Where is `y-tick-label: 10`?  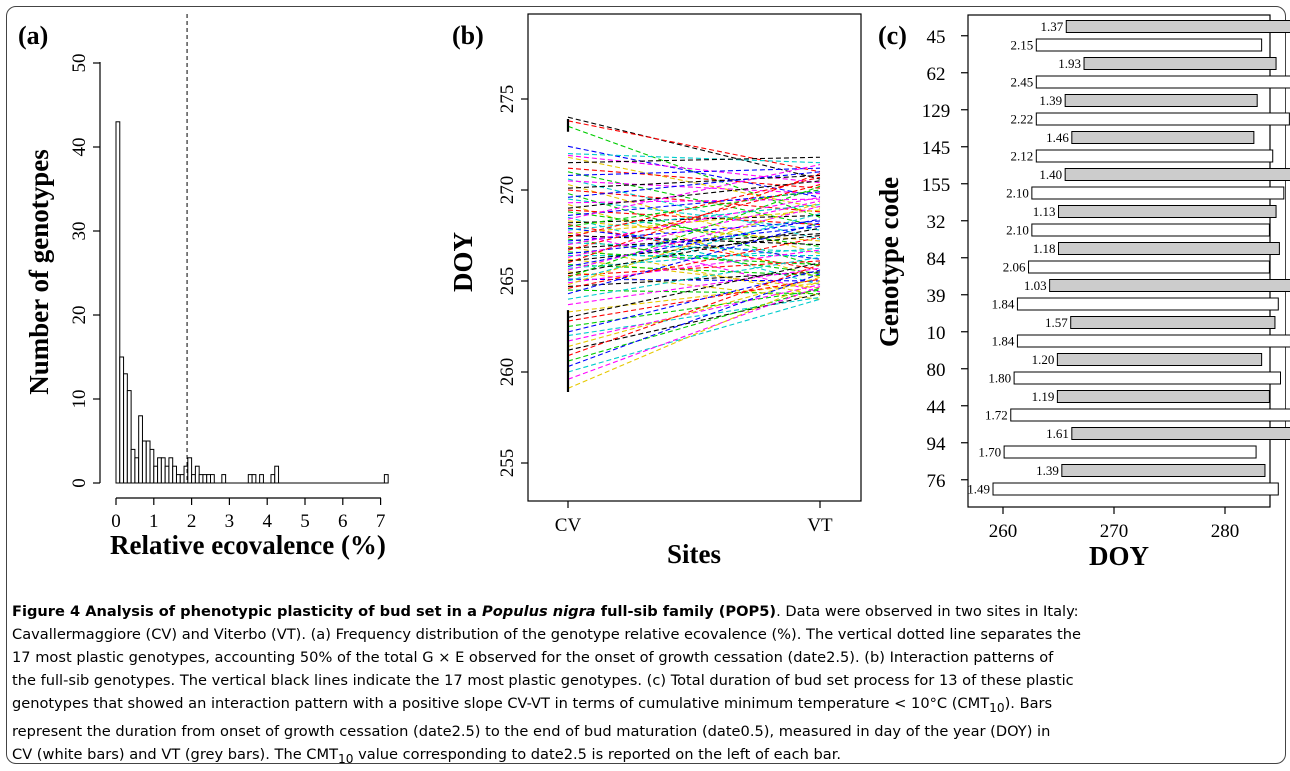
y-tick-label: 10 is located at coordinates (79, 399).